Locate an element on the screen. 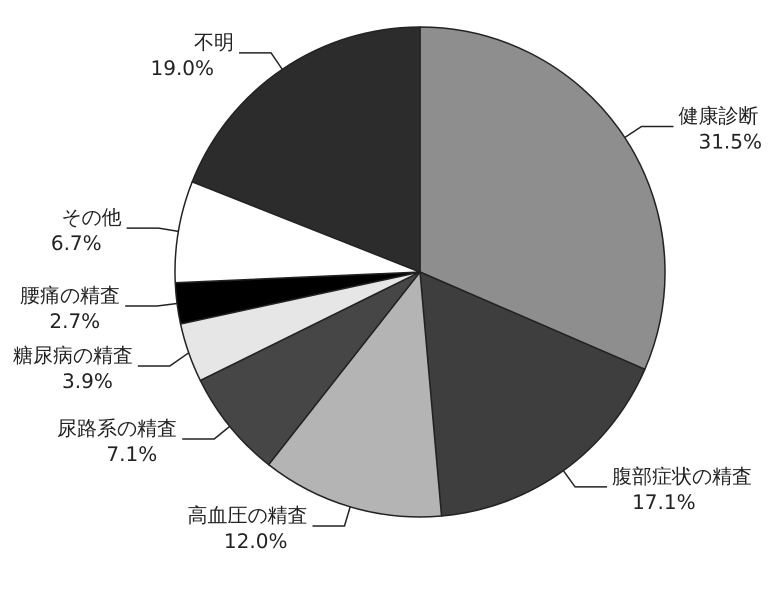 Image resolution: width=784 pixels, height=601 pixels. slice-label: 腰痛の精査 is located at coordinates (70, 295).